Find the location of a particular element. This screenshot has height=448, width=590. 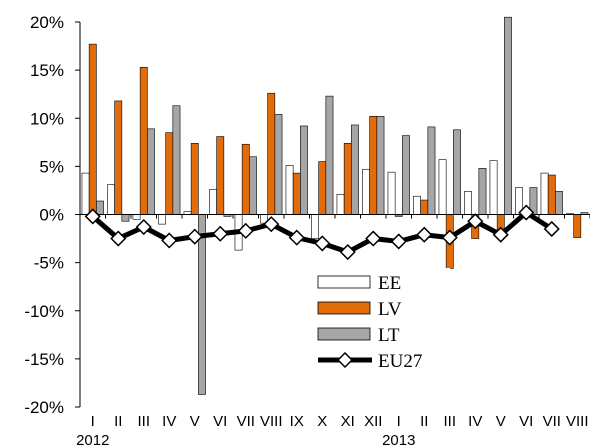

legend-marker-eu27 is located at coordinates (345, 360).